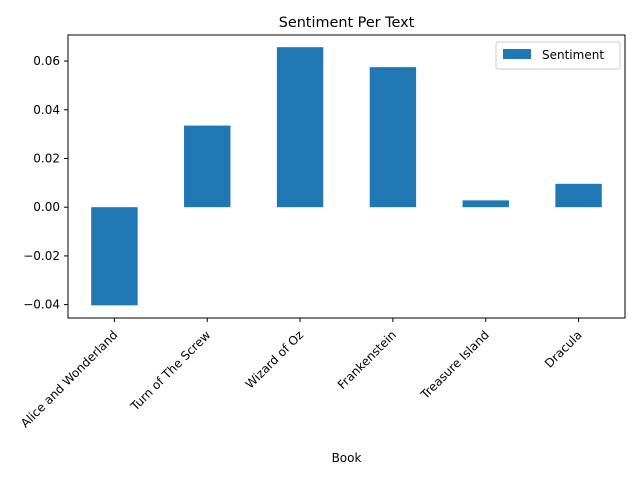 The height and width of the screenshot is (480, 640). I want to click on bar-frankenstein, so click(393, 137).